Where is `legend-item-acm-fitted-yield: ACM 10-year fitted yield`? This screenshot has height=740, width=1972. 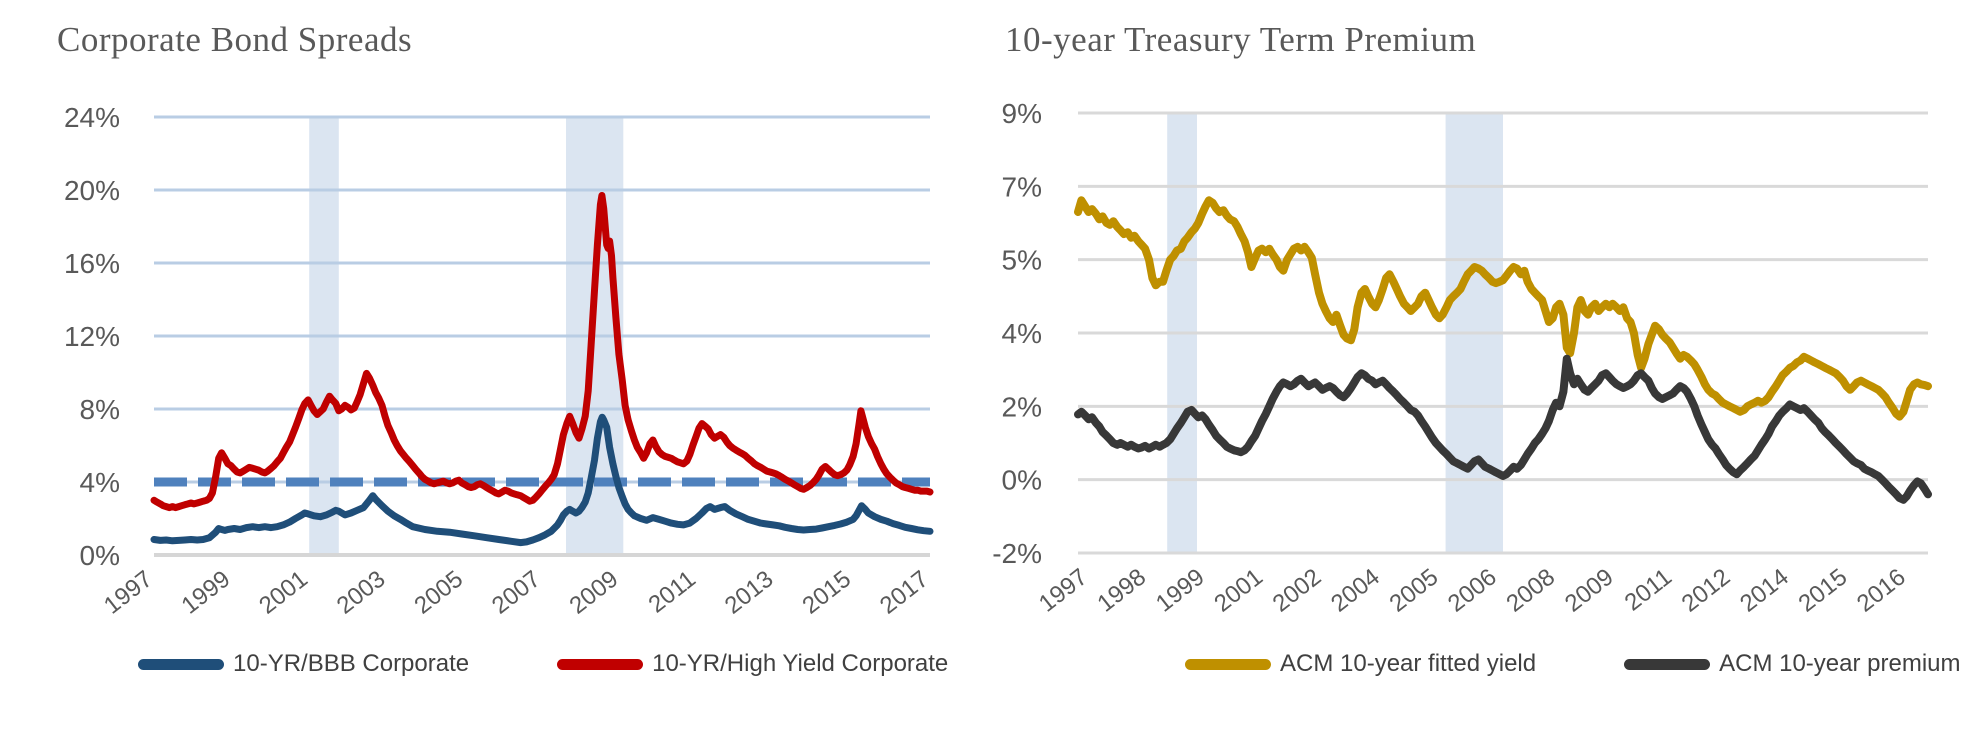 legend-item-acm-fitted-yield: ACM 10-year fitted yield is located at coordinates (1360, 664).